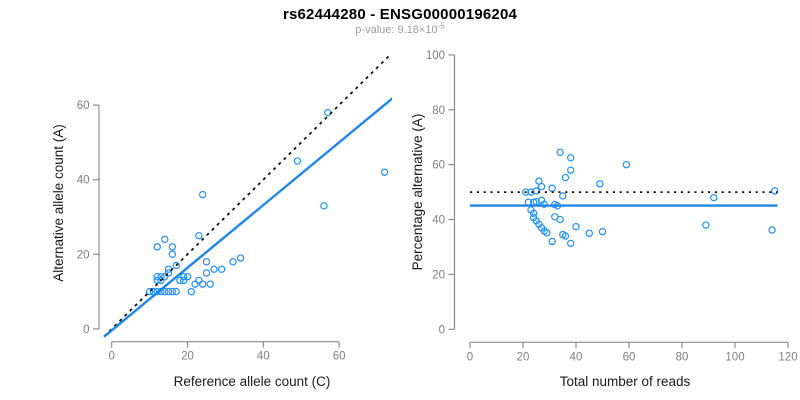  Describe the element at coordinates (441, 26) in the screenshot. I see `p-value-exponent: -5` at that location.